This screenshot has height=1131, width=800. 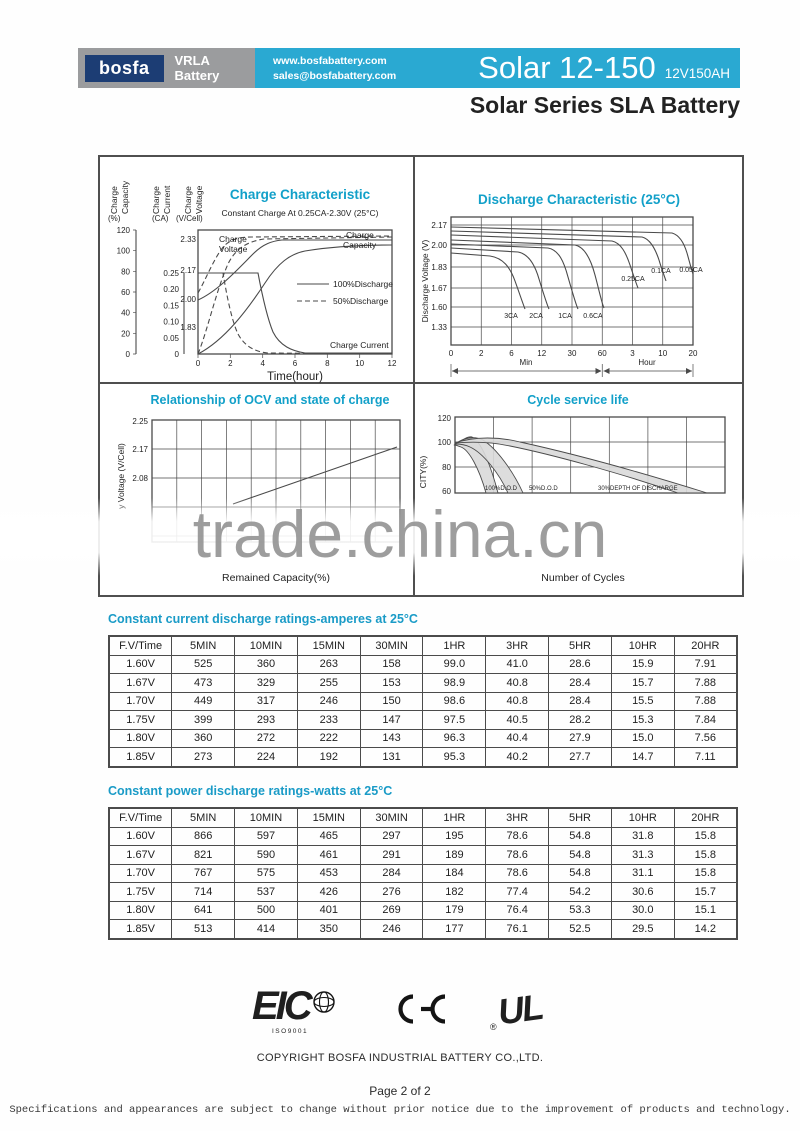 I want to click on chart-title: Relationship of OCV and state of charge, so click(x=270, y=400).